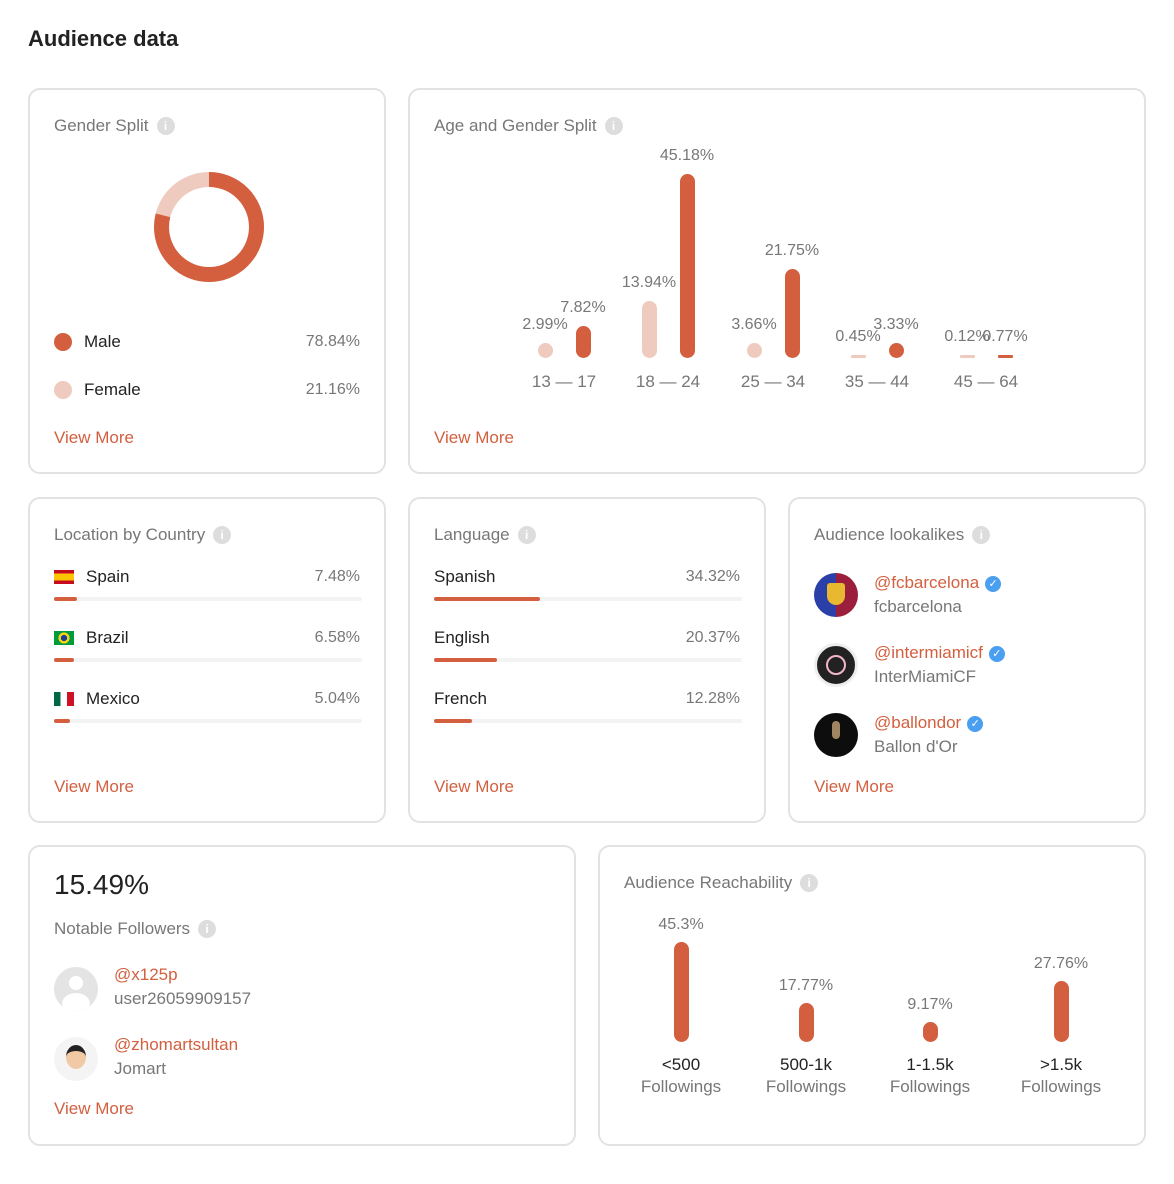 Image resolution: width=1174 pixels, height=1184 pixels. Describe the element at coordinates (337, 637) in the screenshot. I see `location-value: 6.58%` at that location.